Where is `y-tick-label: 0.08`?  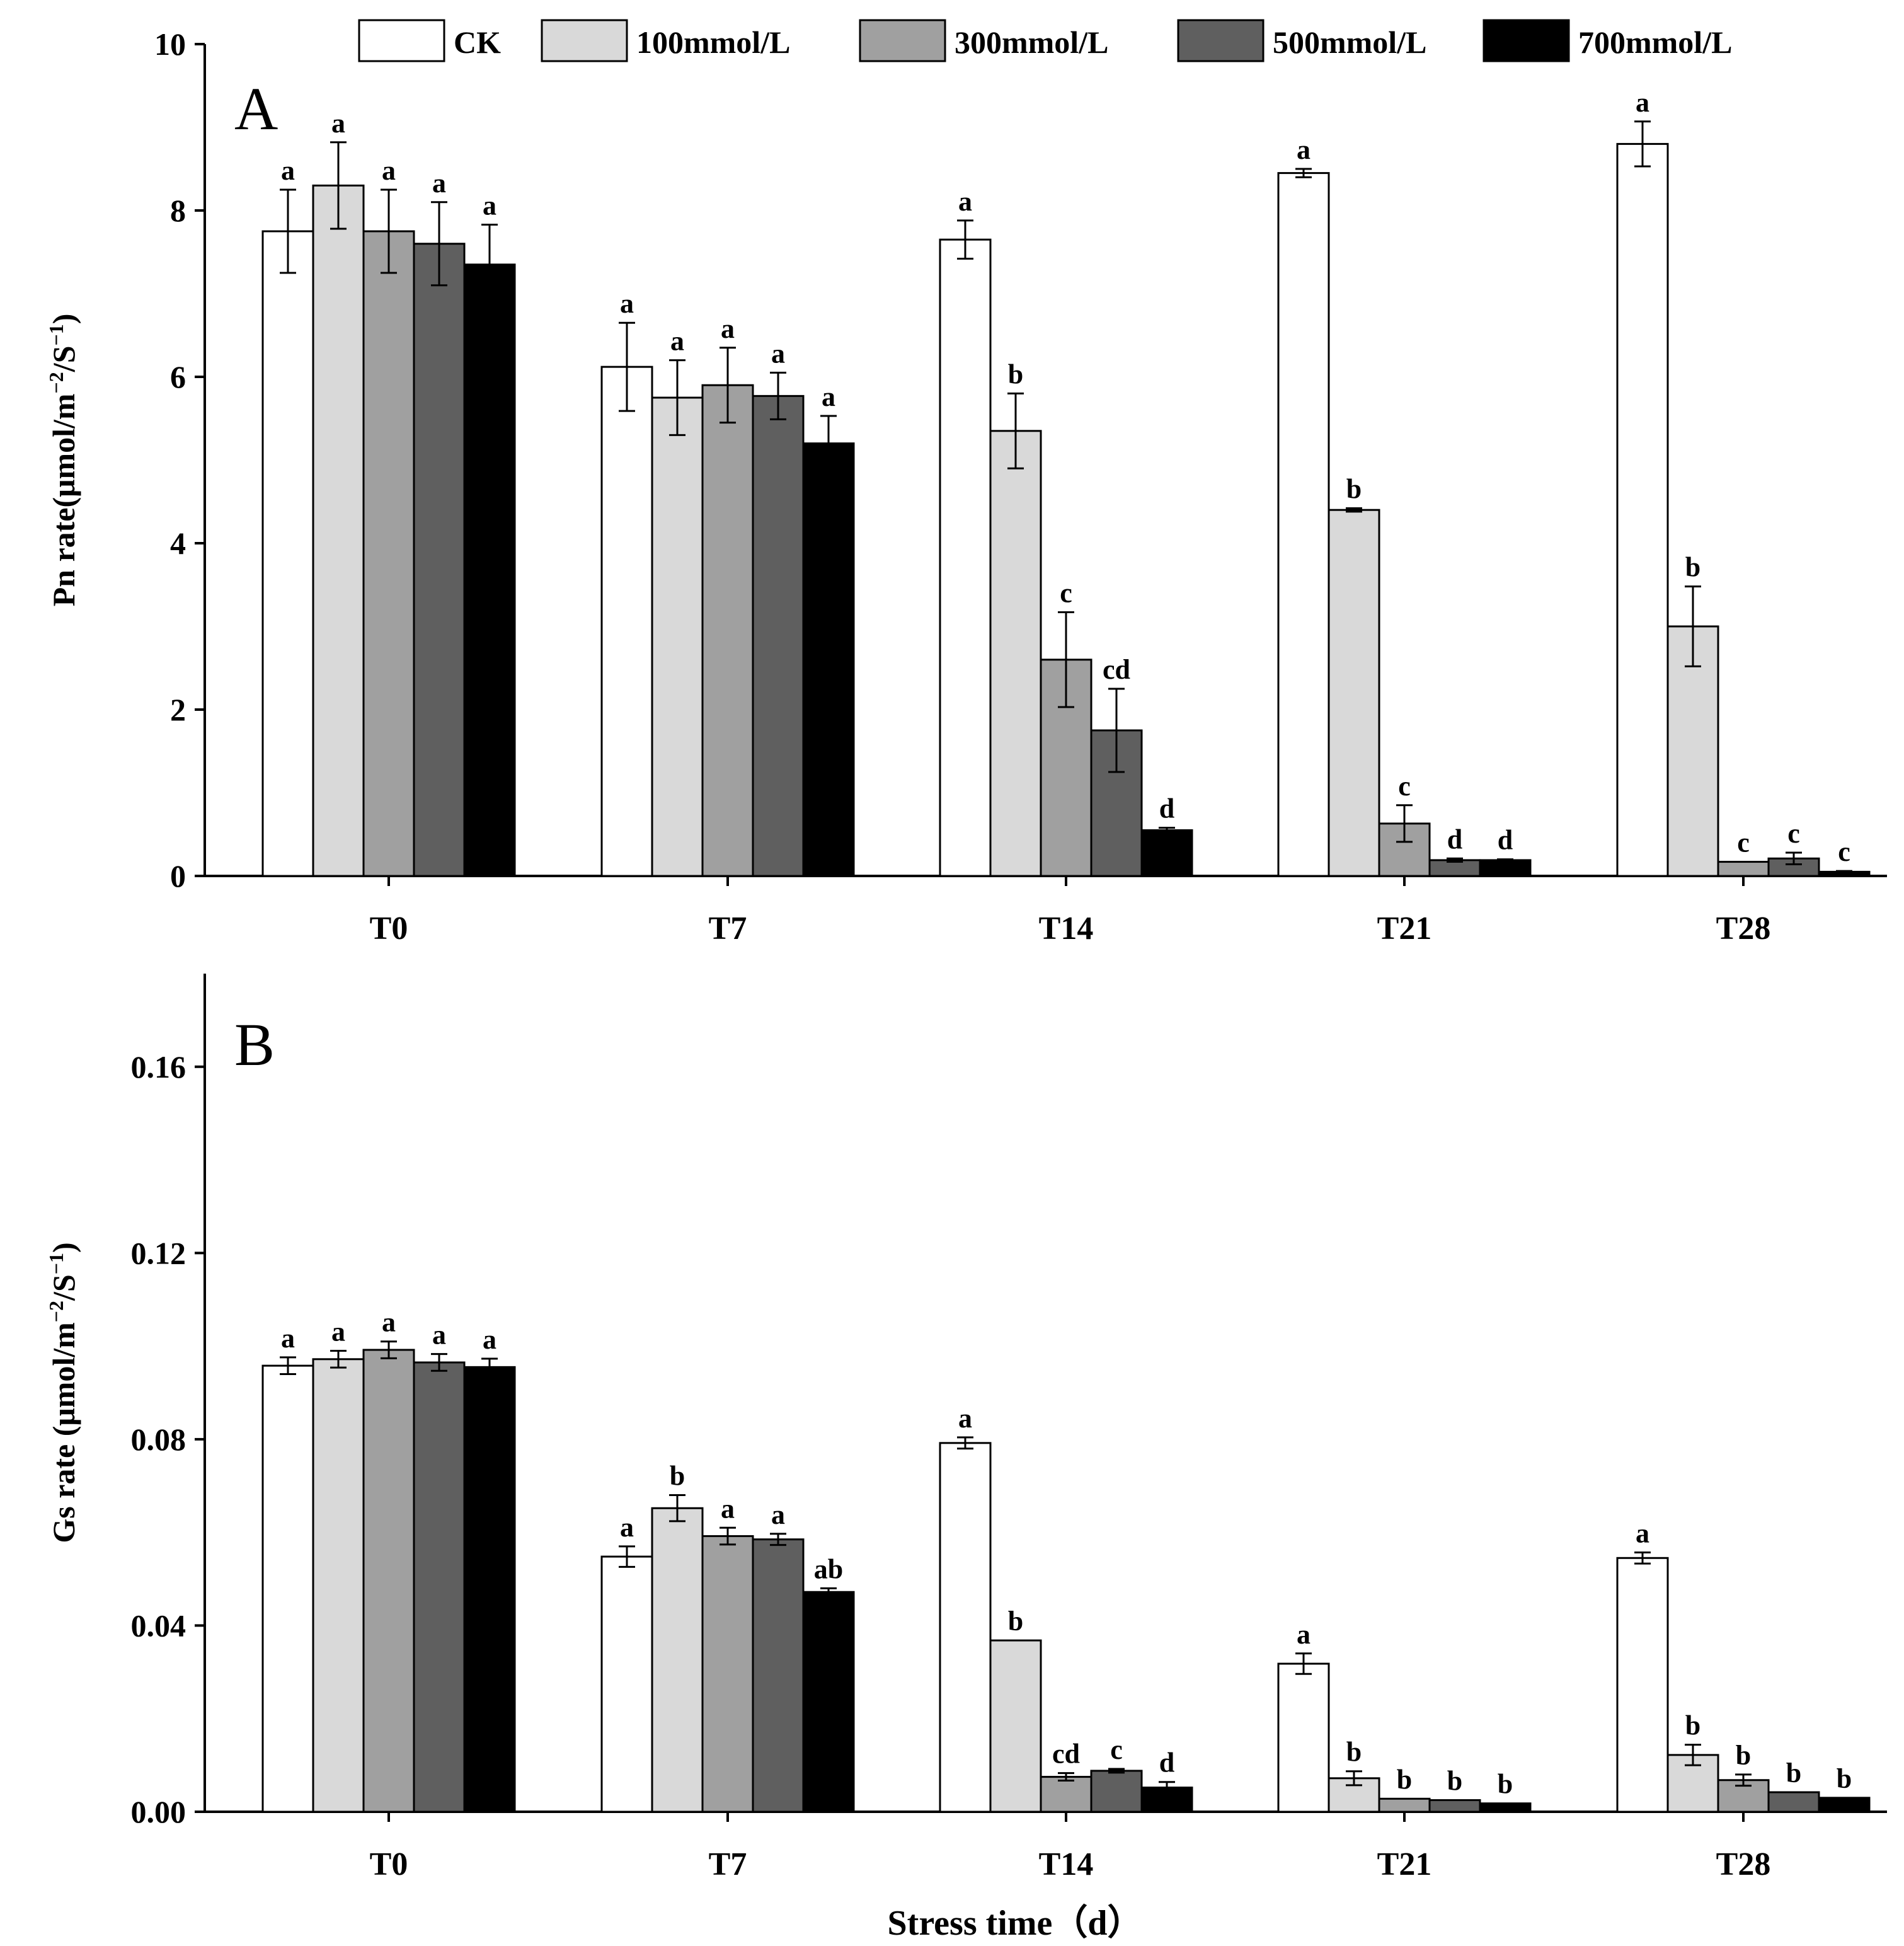
y-tick-label: 0.08 is located at coordinates (158, 1439).